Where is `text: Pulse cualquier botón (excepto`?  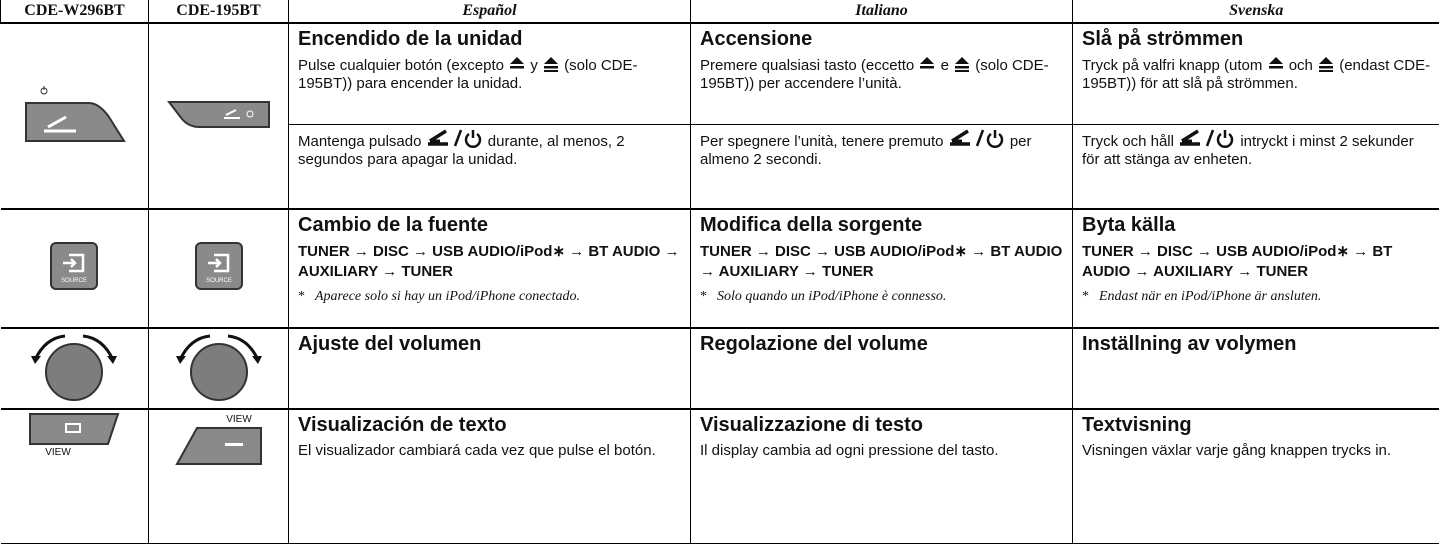 text: Pulse cualquier botón (excepto is located at coordinates (401, 65).